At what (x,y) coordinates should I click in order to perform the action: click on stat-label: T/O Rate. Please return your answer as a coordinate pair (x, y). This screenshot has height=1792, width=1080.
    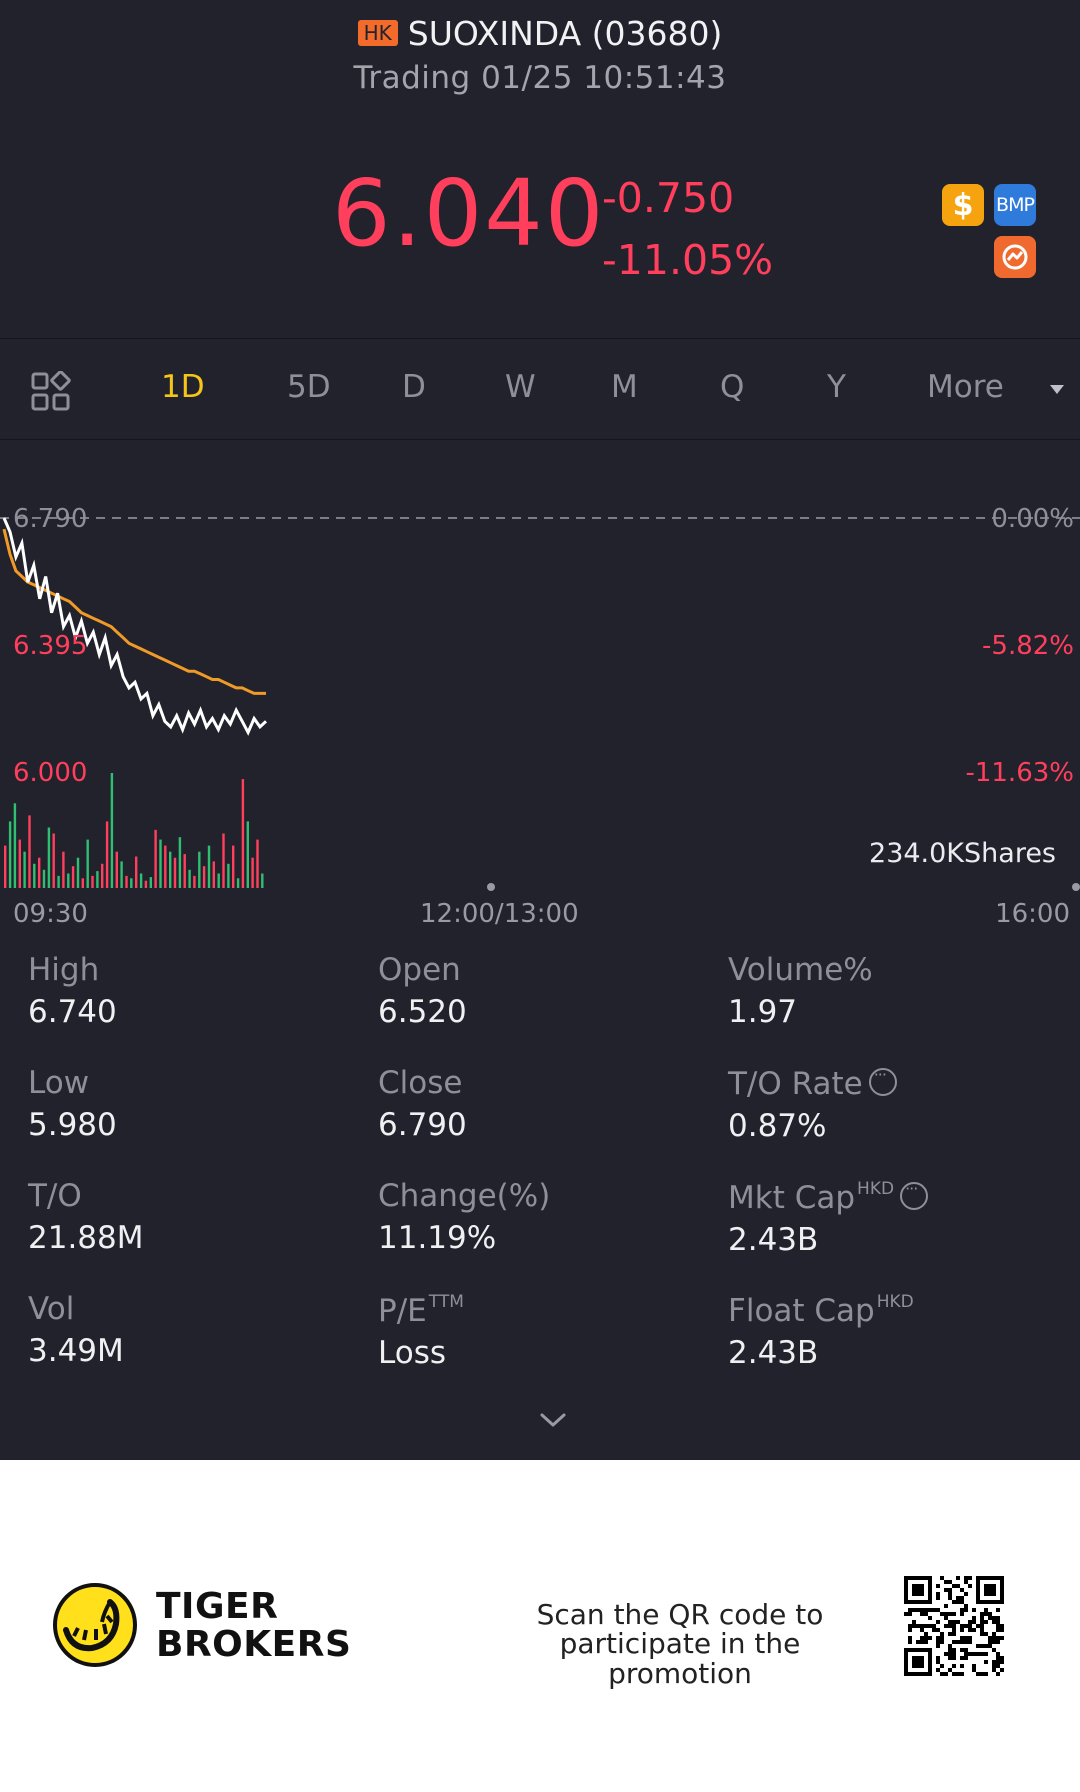
    Looking at the image, I should click on (893, 1083).